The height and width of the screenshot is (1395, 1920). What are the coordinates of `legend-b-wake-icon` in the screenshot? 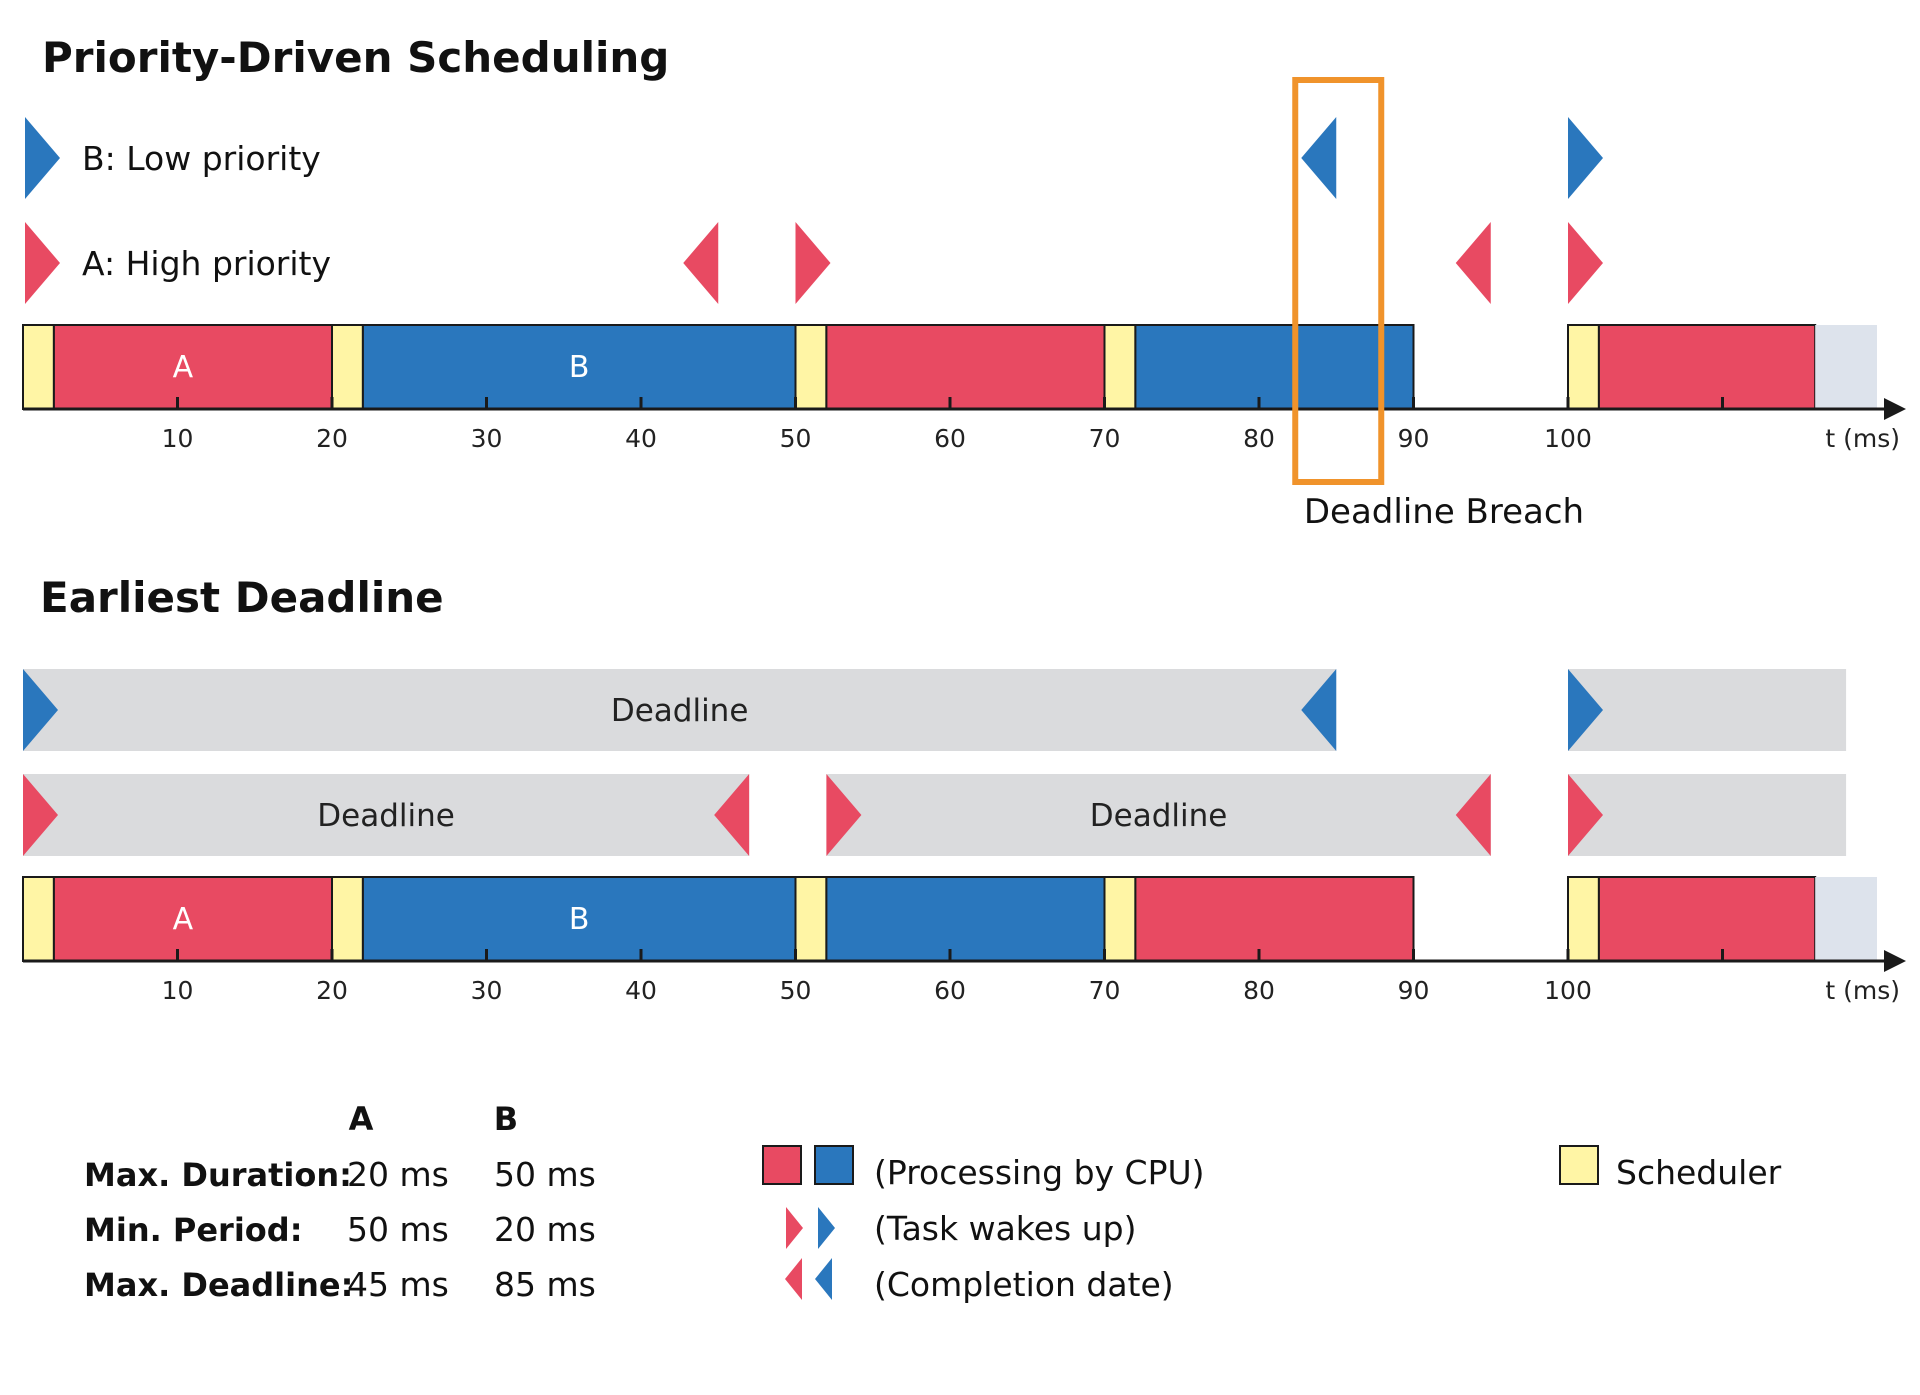 It's located at (42, 158).